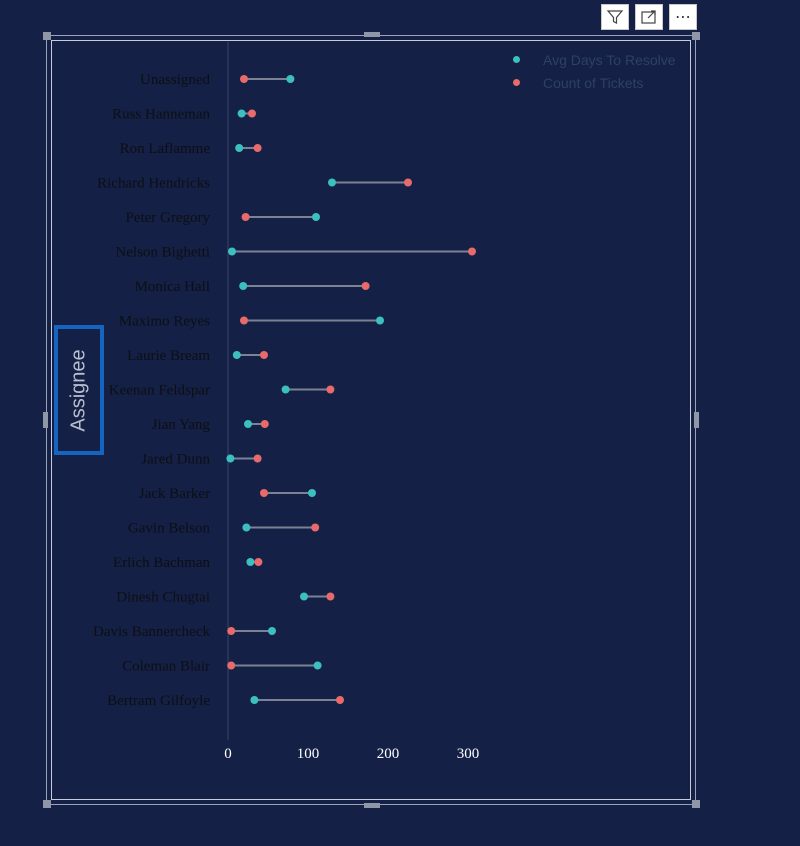 Image resolution: width=800 pixels, height=846 pixels. I want to click on resize-handle-top-right, so click(696, 36).